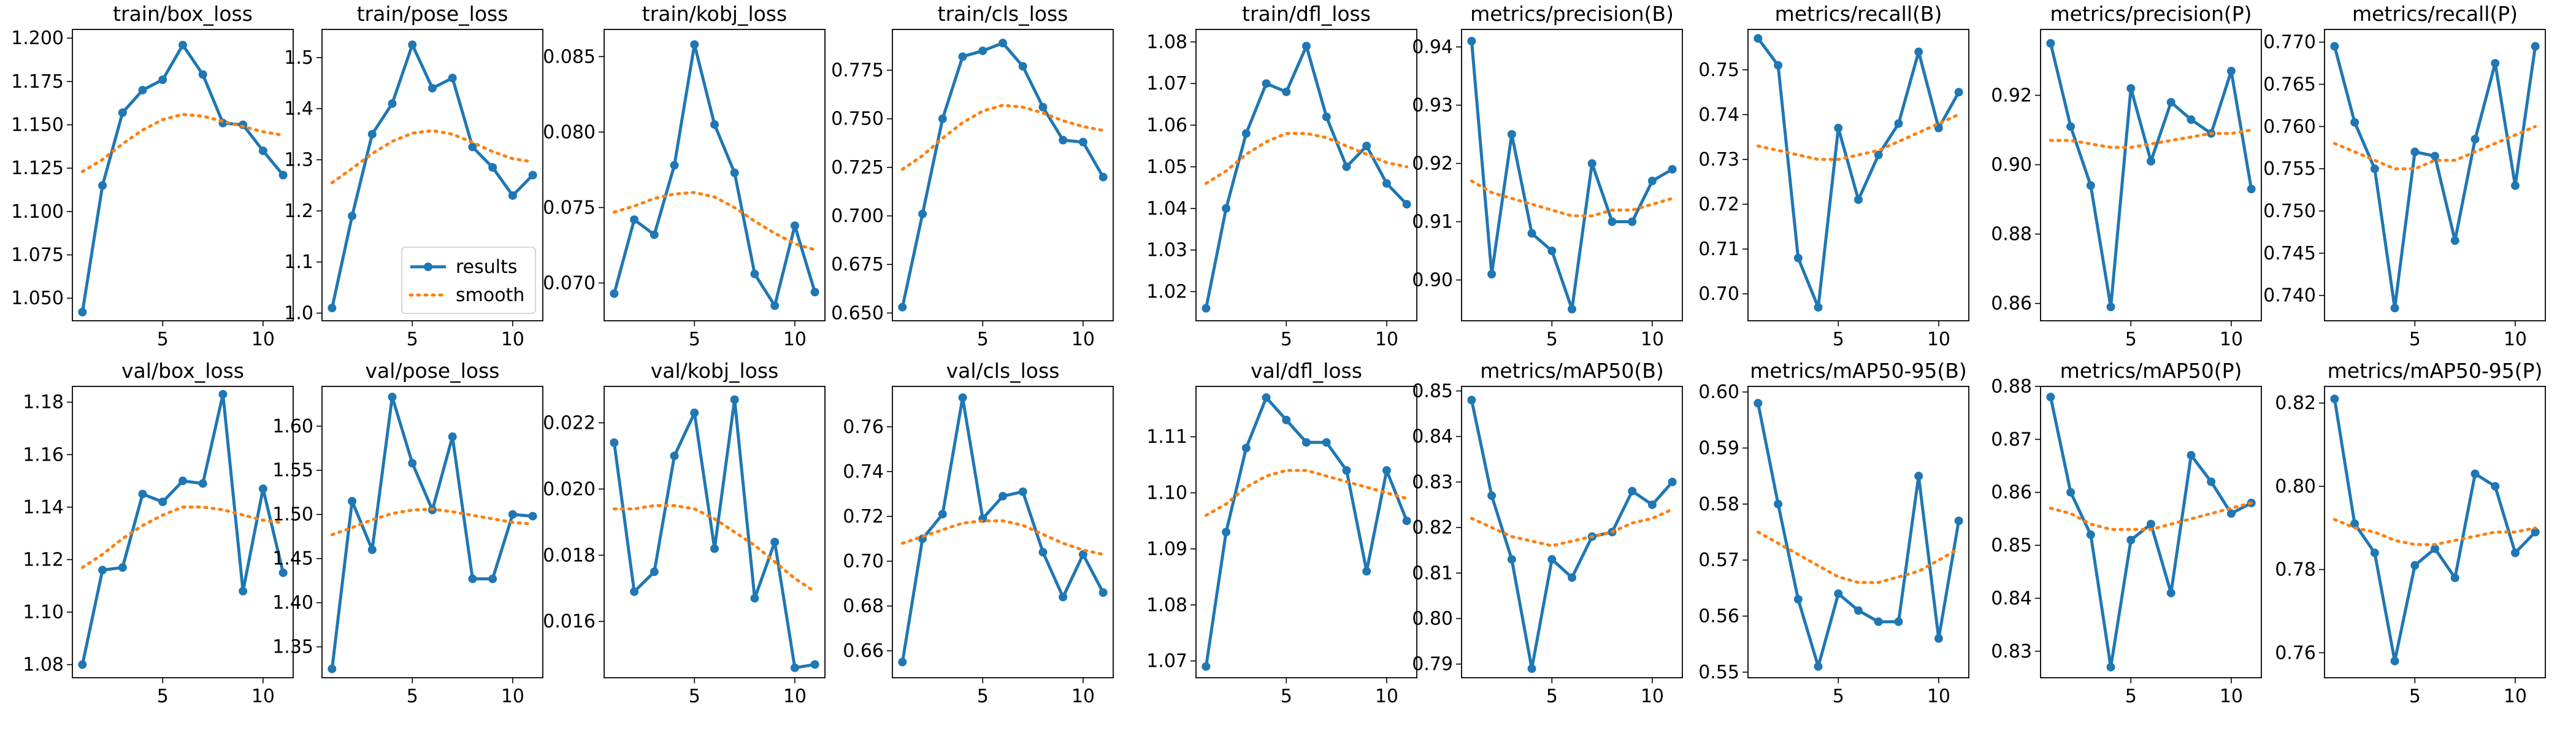 Image resolution: width=2576 pixels, height=736 pixels. What do you see at coordinates (1718, 616) in the screenshot?
I see `y-tick-label: 0.56` at bounding box center [1718, 616].